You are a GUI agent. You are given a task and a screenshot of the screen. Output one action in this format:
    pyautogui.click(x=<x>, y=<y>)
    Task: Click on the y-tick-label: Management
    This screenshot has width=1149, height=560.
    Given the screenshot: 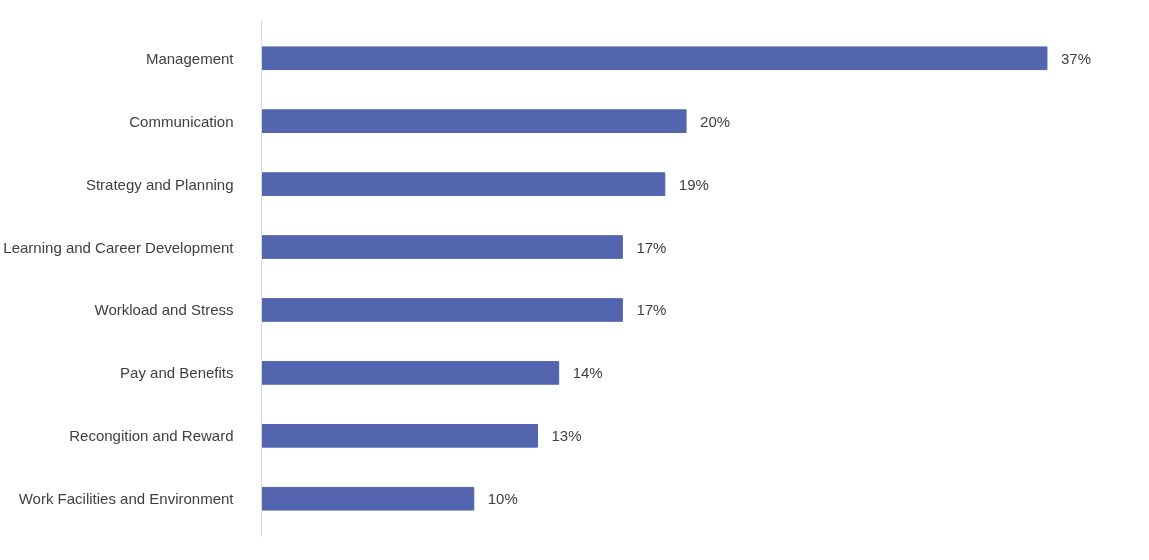 What is the action you would take?
    pyautogui.click(x=190, y=58)
    